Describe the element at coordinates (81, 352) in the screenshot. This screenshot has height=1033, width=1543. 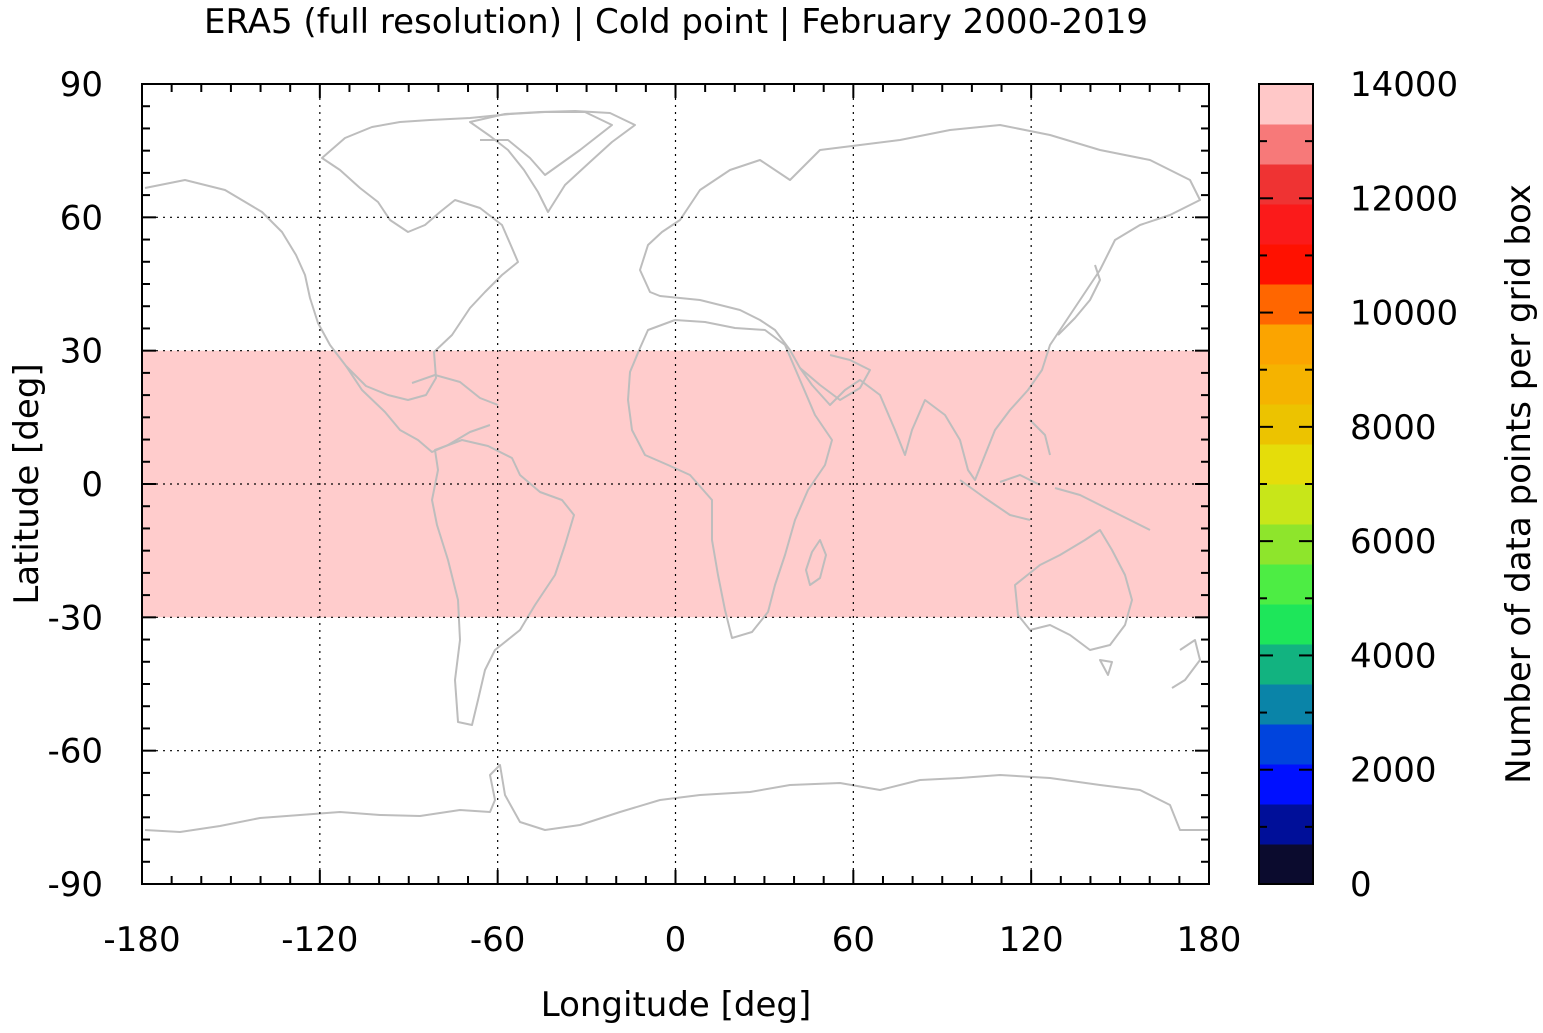
I see `y-tick-label: 30` at that location.